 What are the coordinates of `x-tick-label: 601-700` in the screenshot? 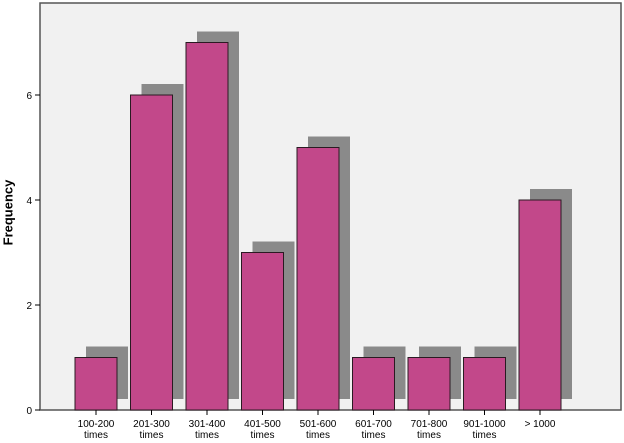 It's located at (373, 424).